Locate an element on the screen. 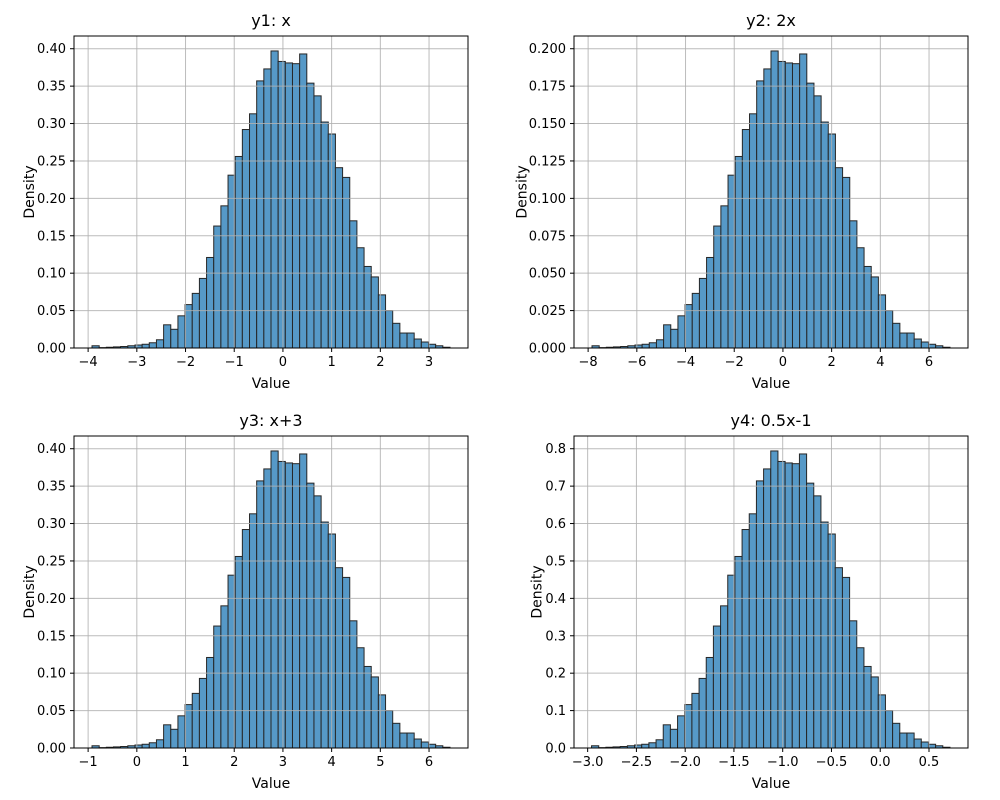  y-tick-label: 0.25 is located at coordinates (51, 561).